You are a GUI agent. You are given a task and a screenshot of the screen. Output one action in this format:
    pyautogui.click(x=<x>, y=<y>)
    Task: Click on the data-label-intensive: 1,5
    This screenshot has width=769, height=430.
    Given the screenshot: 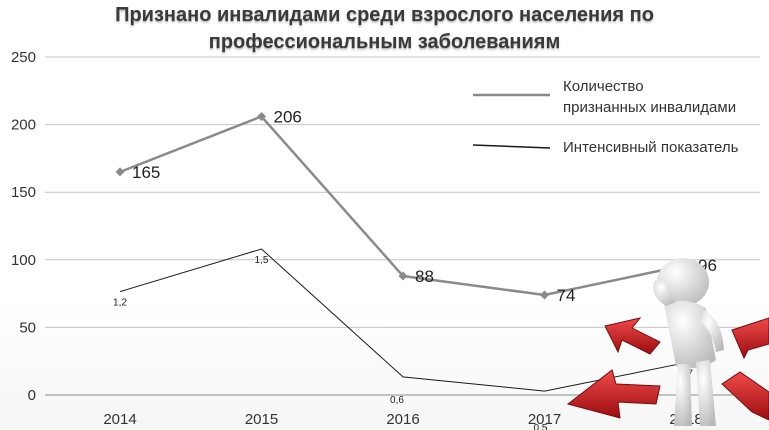 What is the action you would take?
    pyautogui.click(x=262, y=260)
    